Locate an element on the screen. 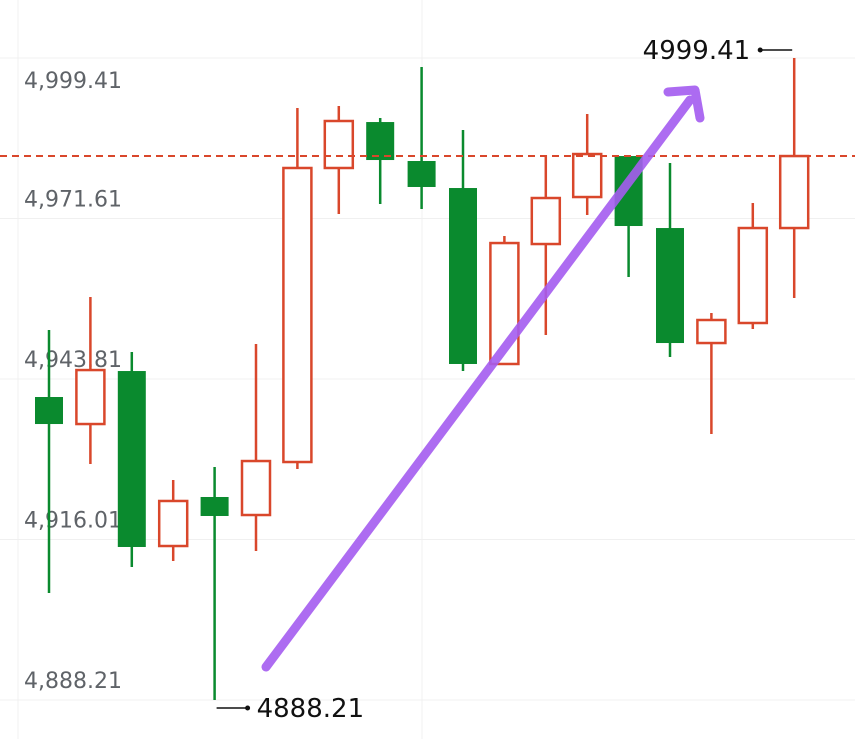 The height and width of the screenshot is (739, 855). max-label: 4999.41 is located at coordinates (697, 51).